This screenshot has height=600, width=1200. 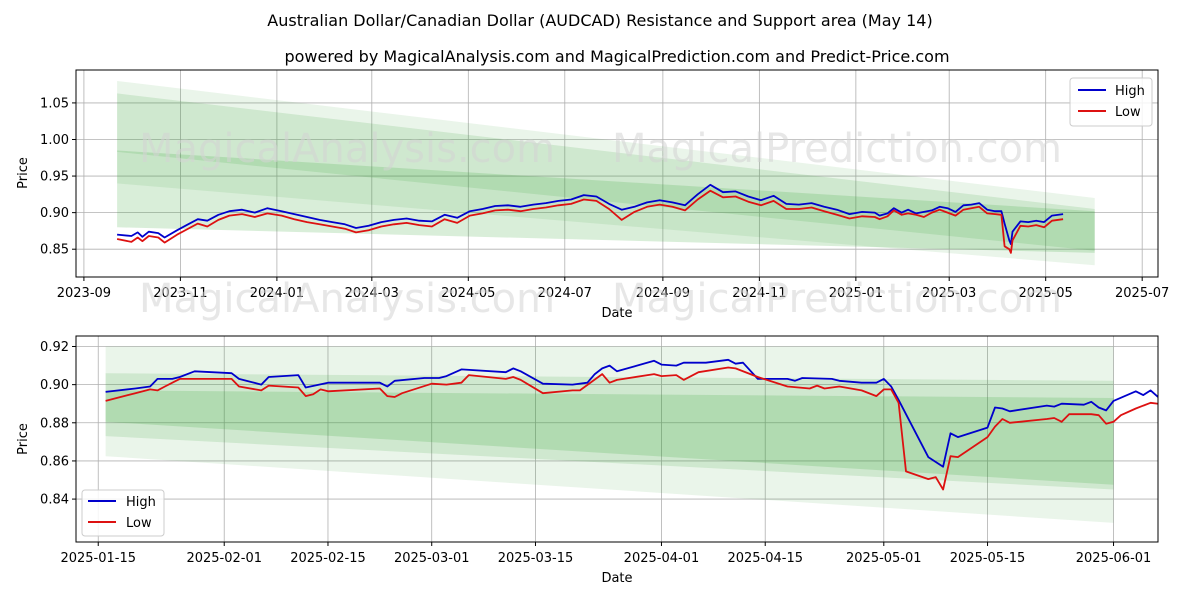 What do you see at coordinates (616, 313) in the screenshot?
I see `overview-x-axis-label: Date` at bounding box center [616, 313].